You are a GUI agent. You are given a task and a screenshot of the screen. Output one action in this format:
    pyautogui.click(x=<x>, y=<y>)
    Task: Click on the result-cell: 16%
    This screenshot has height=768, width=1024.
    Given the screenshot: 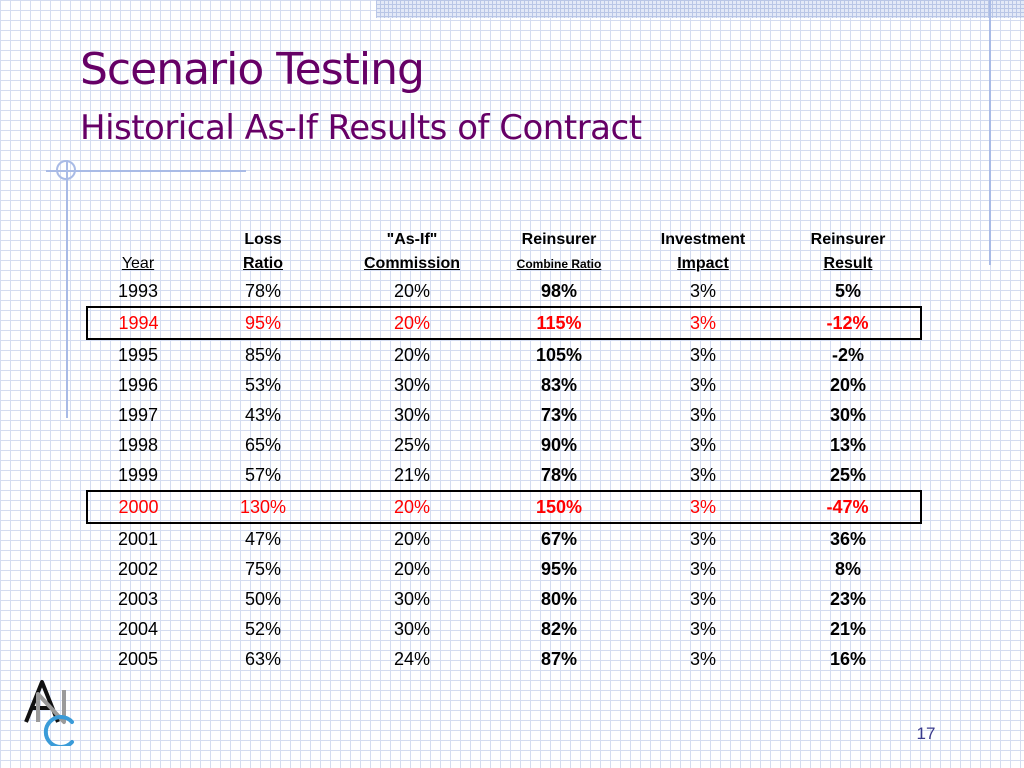 What is the action you would take?
    pyautogui.click(x=848, y=658)
    